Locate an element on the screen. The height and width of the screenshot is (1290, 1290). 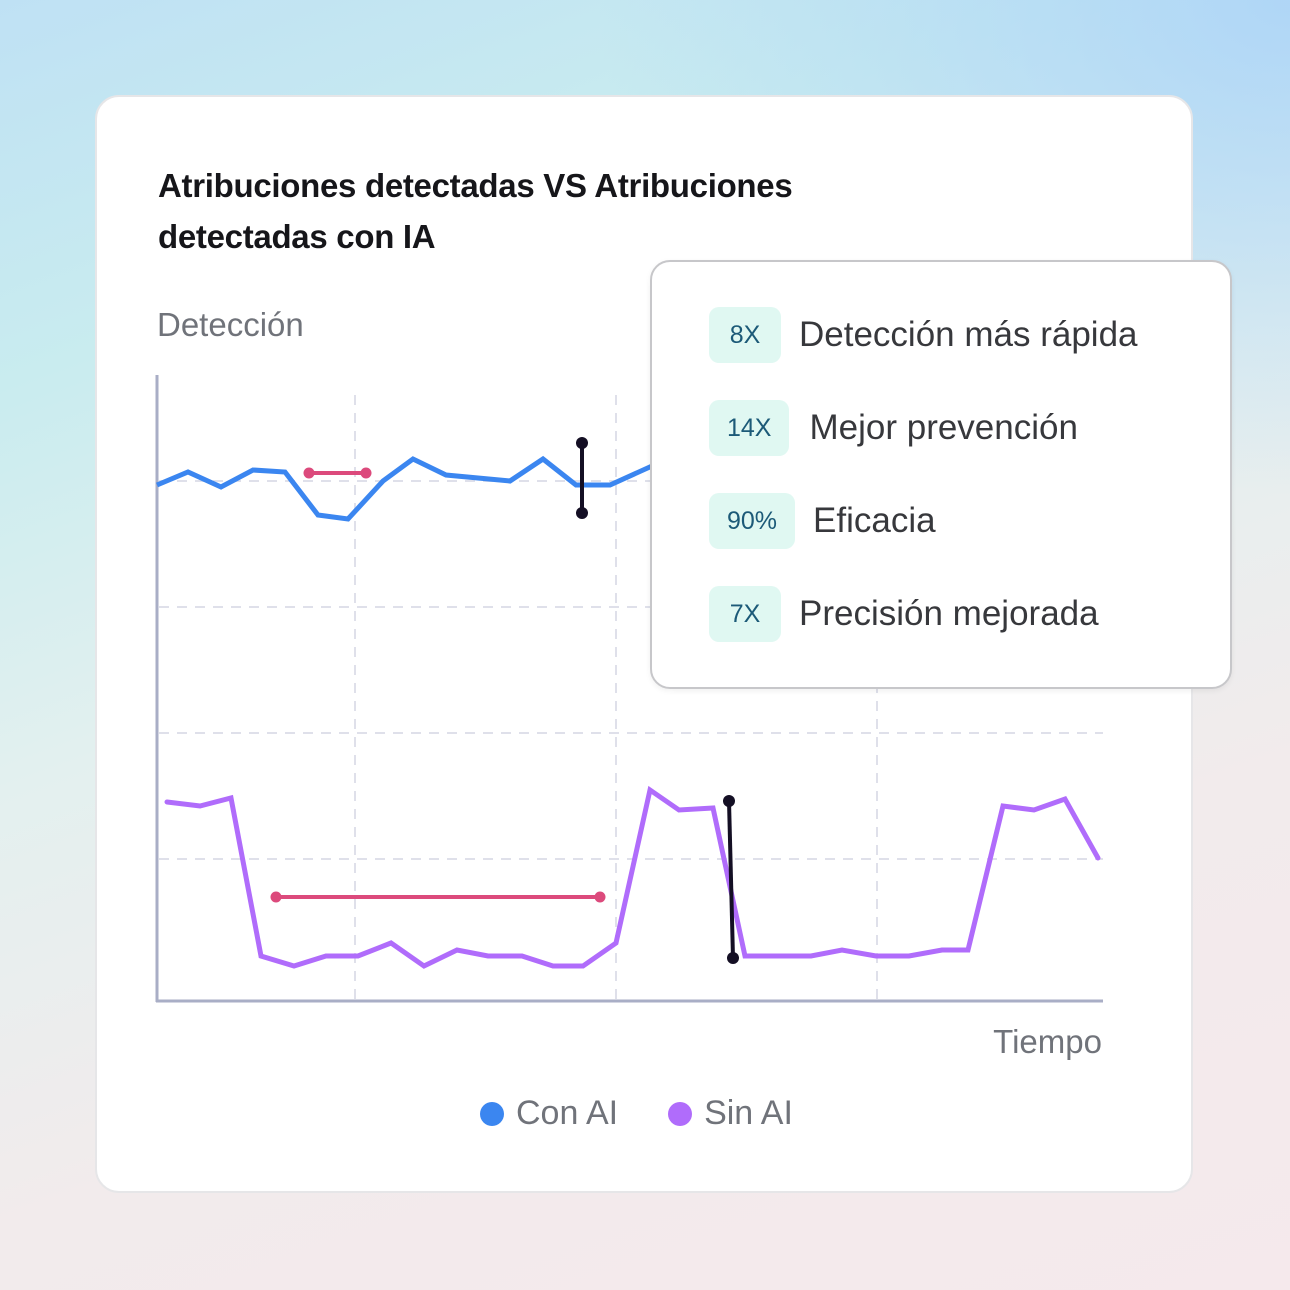
stat-label: Detección más rápida is located at coordinates (968, 334).